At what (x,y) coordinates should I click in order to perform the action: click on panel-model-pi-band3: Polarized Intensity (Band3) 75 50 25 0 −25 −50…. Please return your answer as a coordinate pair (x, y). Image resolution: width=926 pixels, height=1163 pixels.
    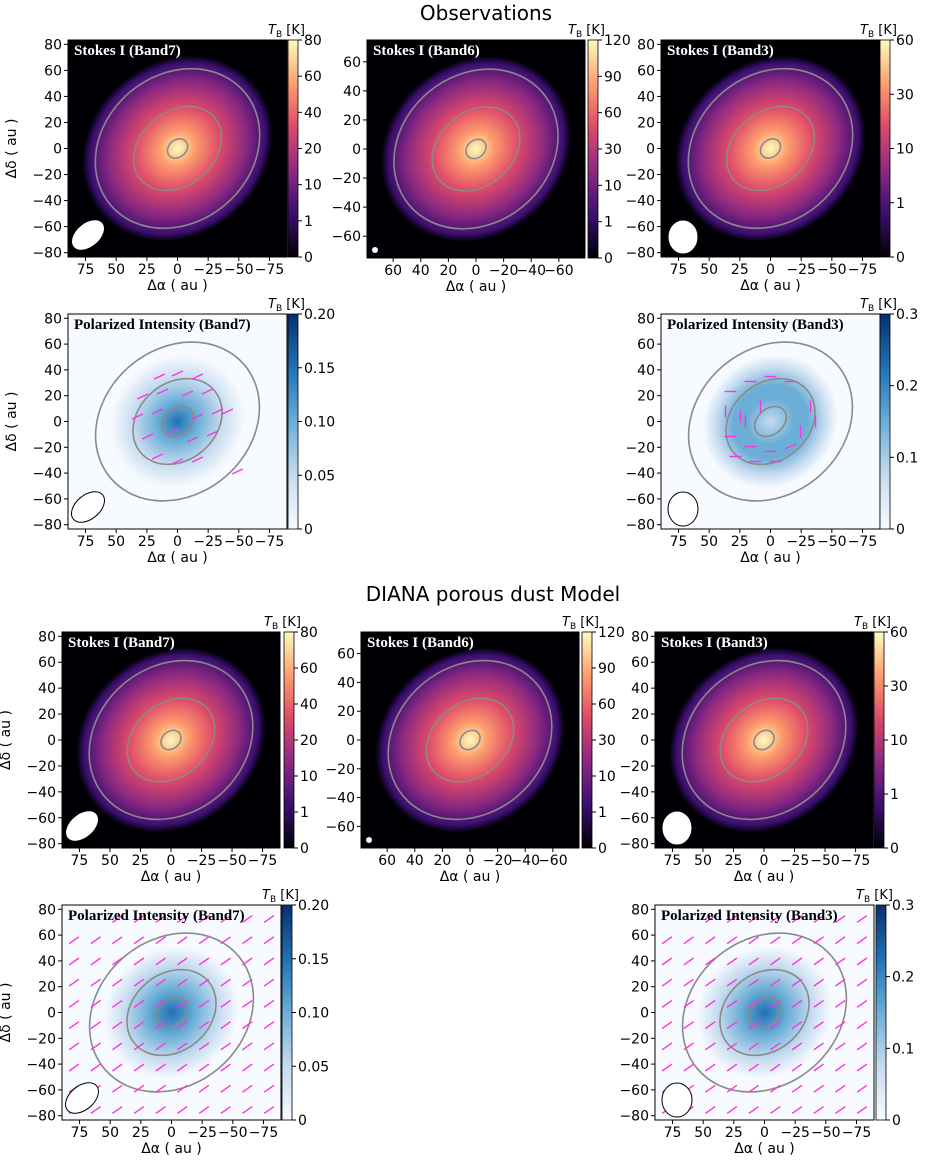
    Looking at the image, I should click on (766, 1022).